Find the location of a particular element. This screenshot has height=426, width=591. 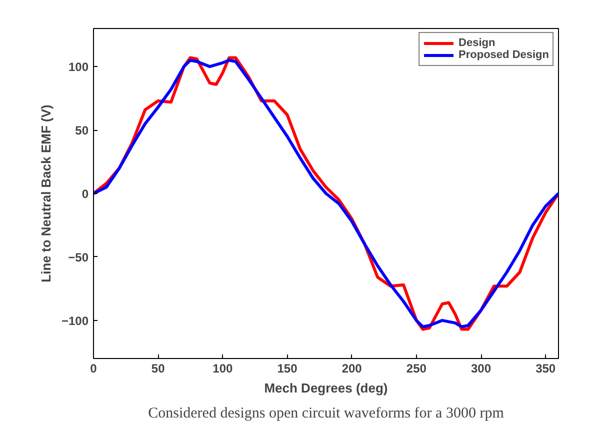

y-tick-label: 0 is located at coordinates (85, 194).